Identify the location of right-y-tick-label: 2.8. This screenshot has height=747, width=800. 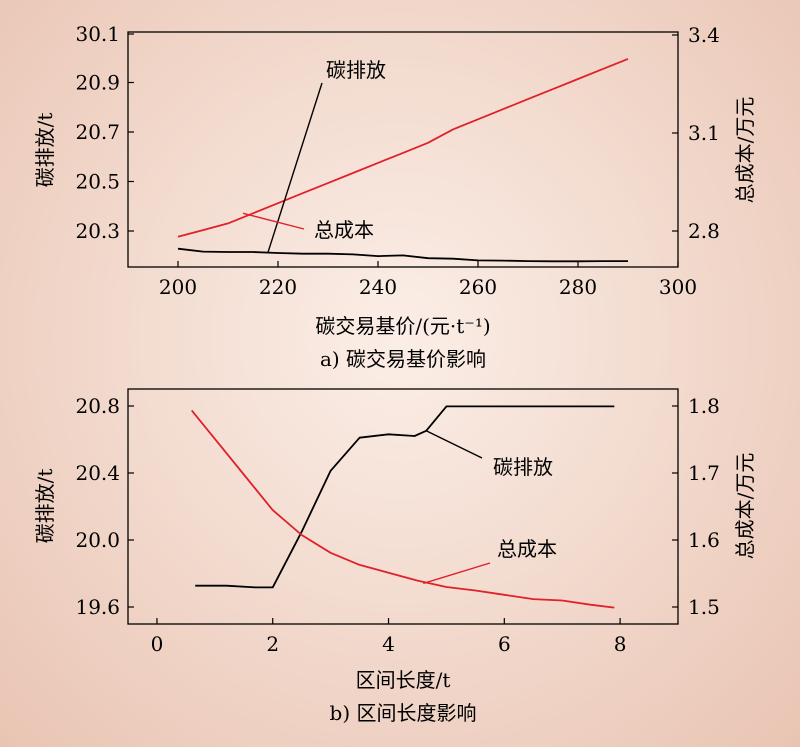
(704, 231).